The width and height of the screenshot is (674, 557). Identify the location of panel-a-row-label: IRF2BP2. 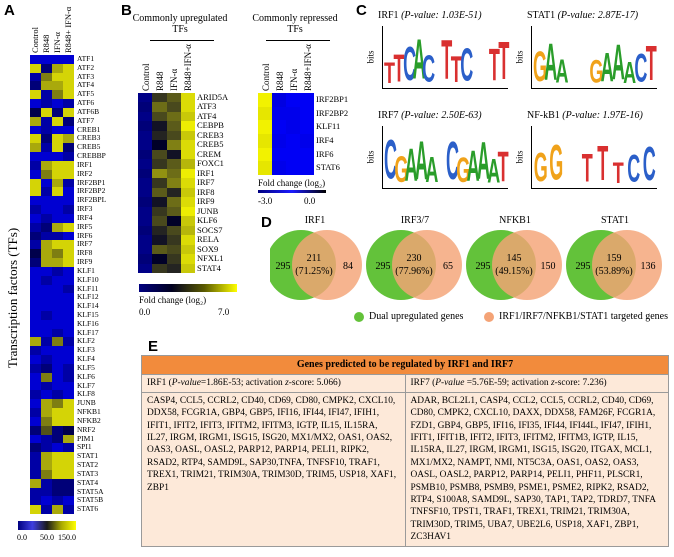
(91, 191).